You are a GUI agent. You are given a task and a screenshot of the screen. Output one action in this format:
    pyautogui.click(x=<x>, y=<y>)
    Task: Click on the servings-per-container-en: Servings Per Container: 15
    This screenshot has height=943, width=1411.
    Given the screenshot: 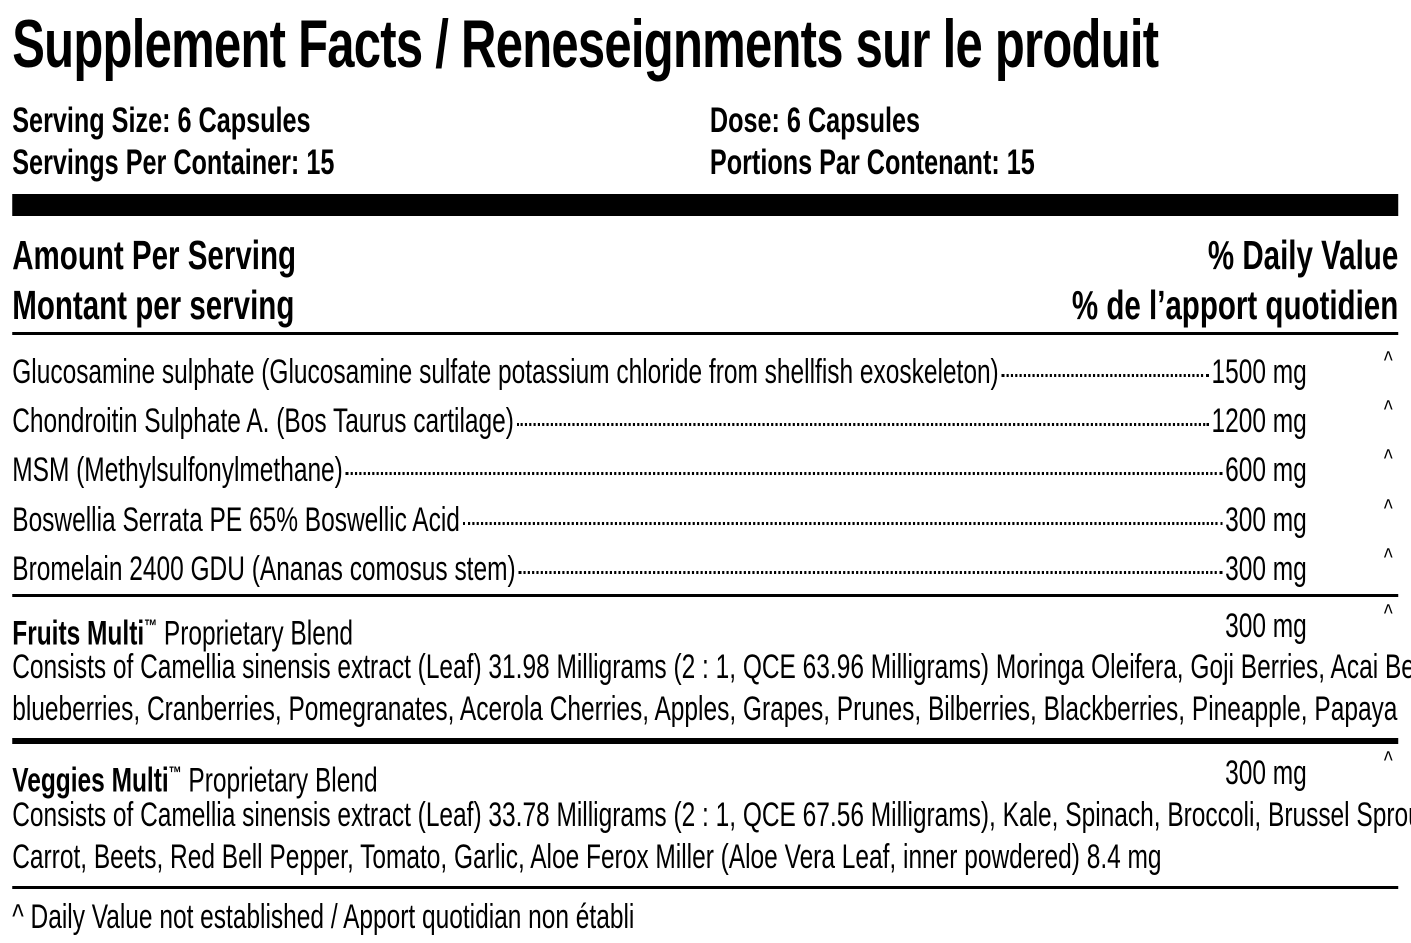 What is the action you would take?
    pyautogui.click(x=173, y=162)
    